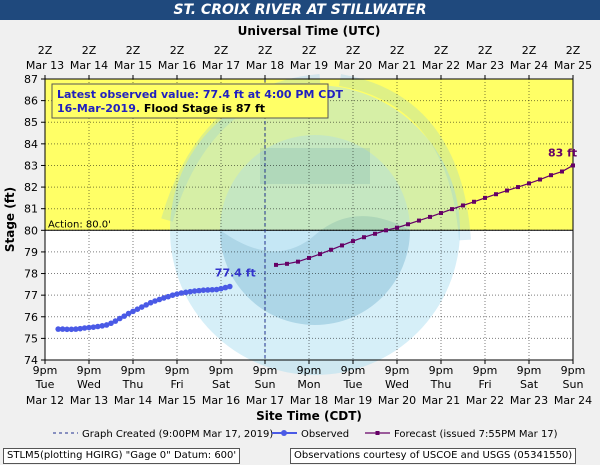 The height and width of the screenshot is (465, 600). What do you see at coordinates (31, 144) in the screenshot?
I see `y-tick-label: 84` at bounding box center [31, 144].